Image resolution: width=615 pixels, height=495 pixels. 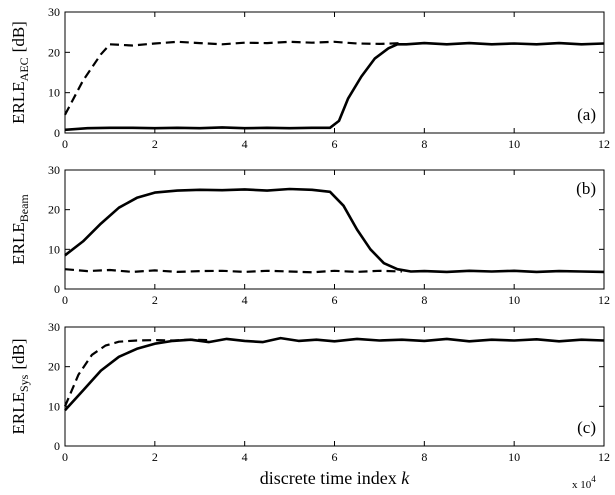 What do you see at coordinates (405, 478) in the screenshot?
I see `x-label-variable: k` at bounding box center [405, 478].